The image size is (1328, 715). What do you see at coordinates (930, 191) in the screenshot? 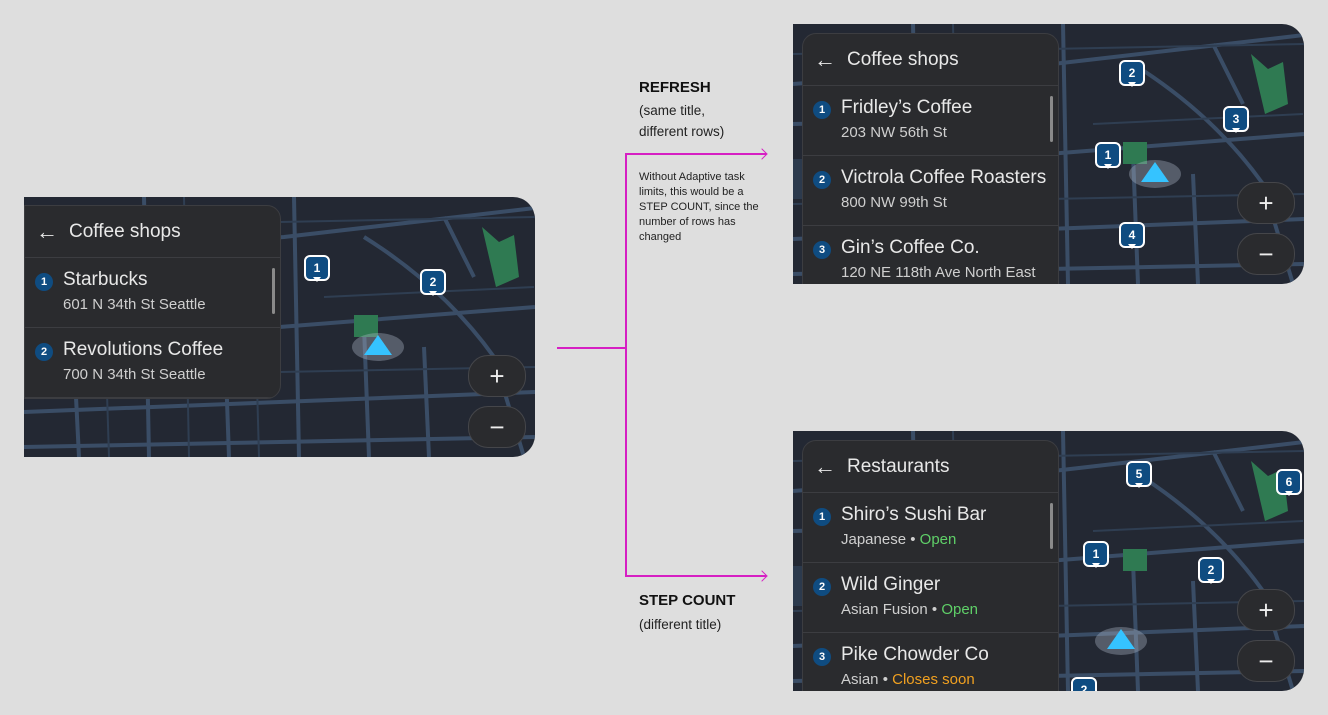
I see `list-item: 2 Victrola Coffee Roasters 800 NW 99th St` at bounding box center [930, 191].